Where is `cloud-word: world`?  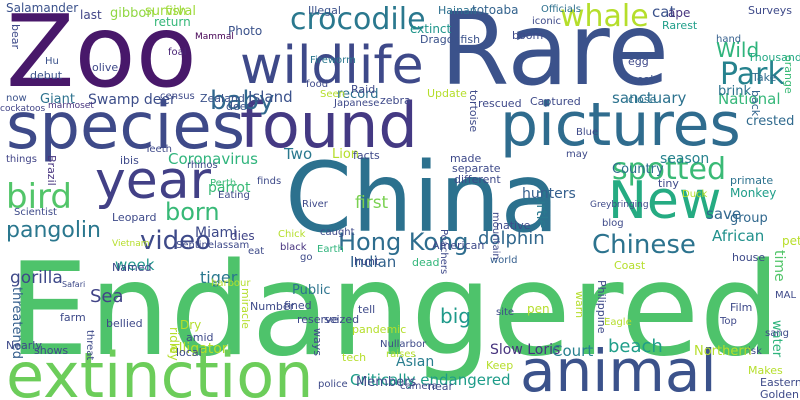 cloud-word: world is located at coordinates (504, 260).